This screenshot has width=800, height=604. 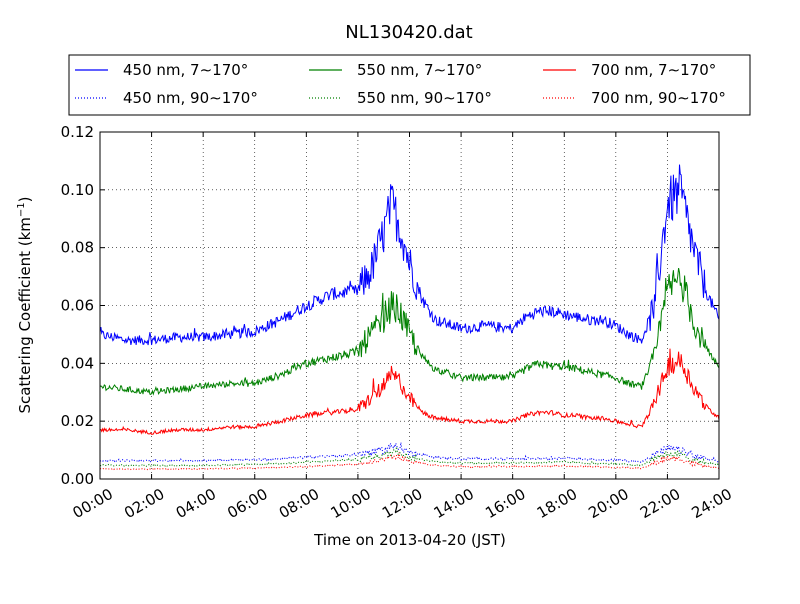 I want to click on legend-label: 700 nm, 7∼170°, so click(x=653, y=70).